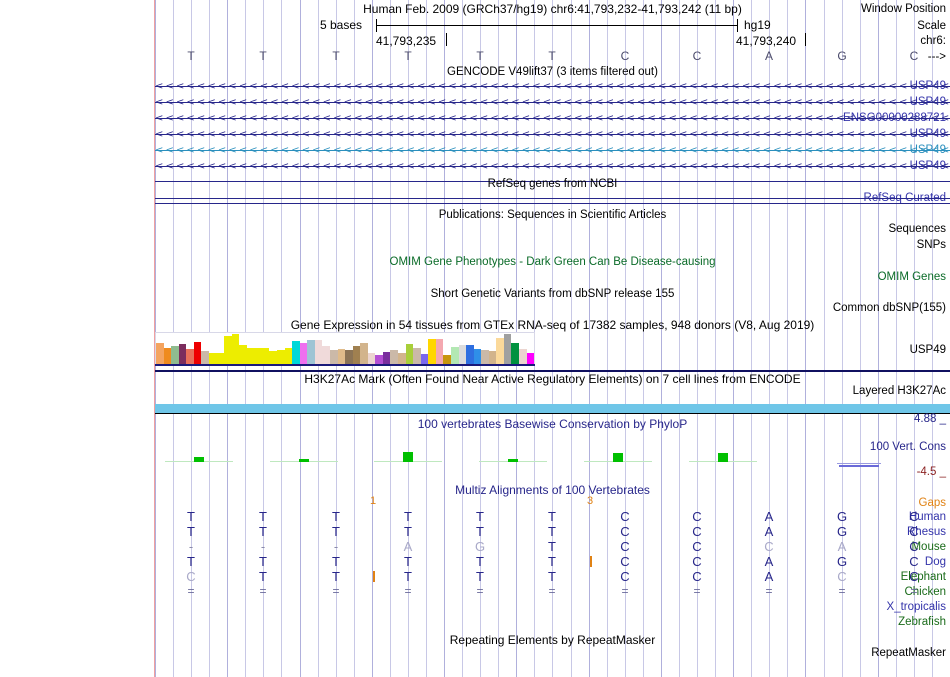 The width and height of the screenshot is (950, 677). What do you see at coordinates (911, 277) in the screenshot?
I see `omim-genes-label: OMIM Genes` at bounding box center [911, 277].